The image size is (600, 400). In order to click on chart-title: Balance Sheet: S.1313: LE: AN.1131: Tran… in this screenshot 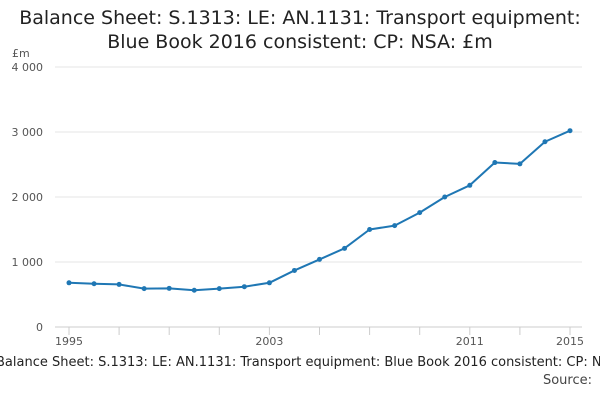, I will do `click(300, 30)`.